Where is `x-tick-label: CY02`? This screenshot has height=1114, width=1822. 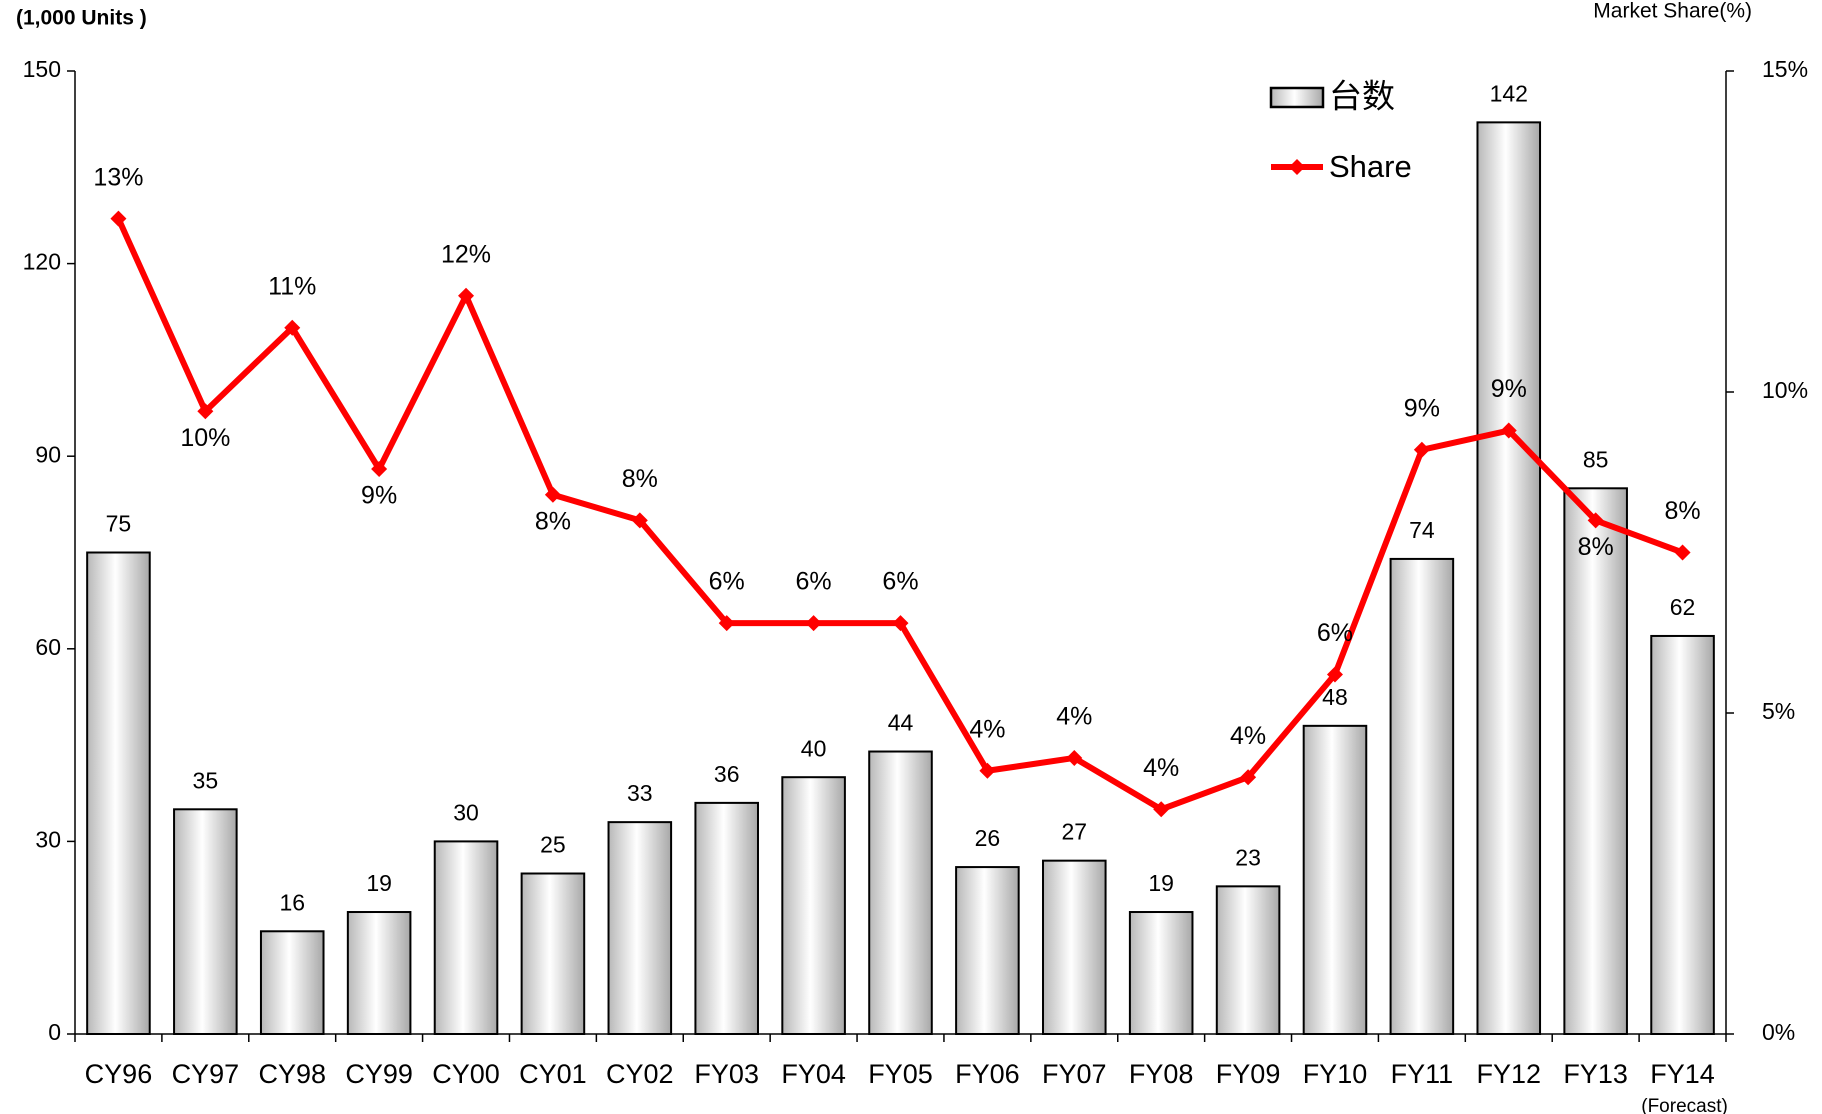 x-tick-label: CY02 is located at coordinates (640, 1074).